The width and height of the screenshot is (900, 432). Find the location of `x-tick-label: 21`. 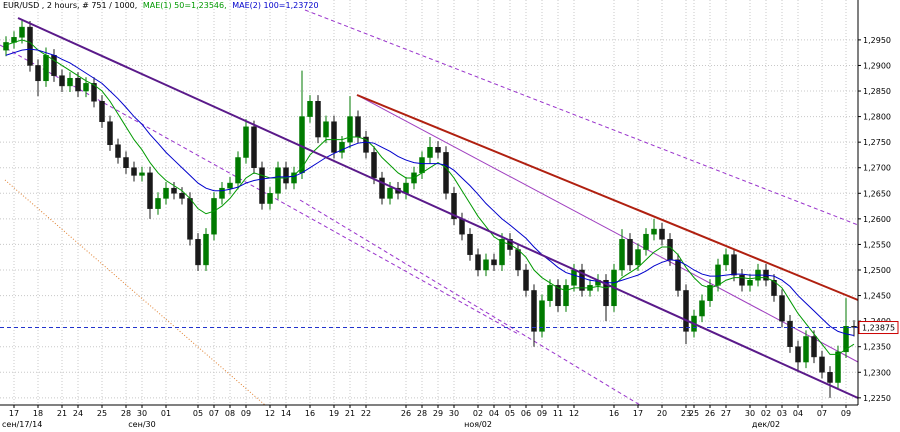

x-tick-label: 21 is located at coordinates (62, 413).